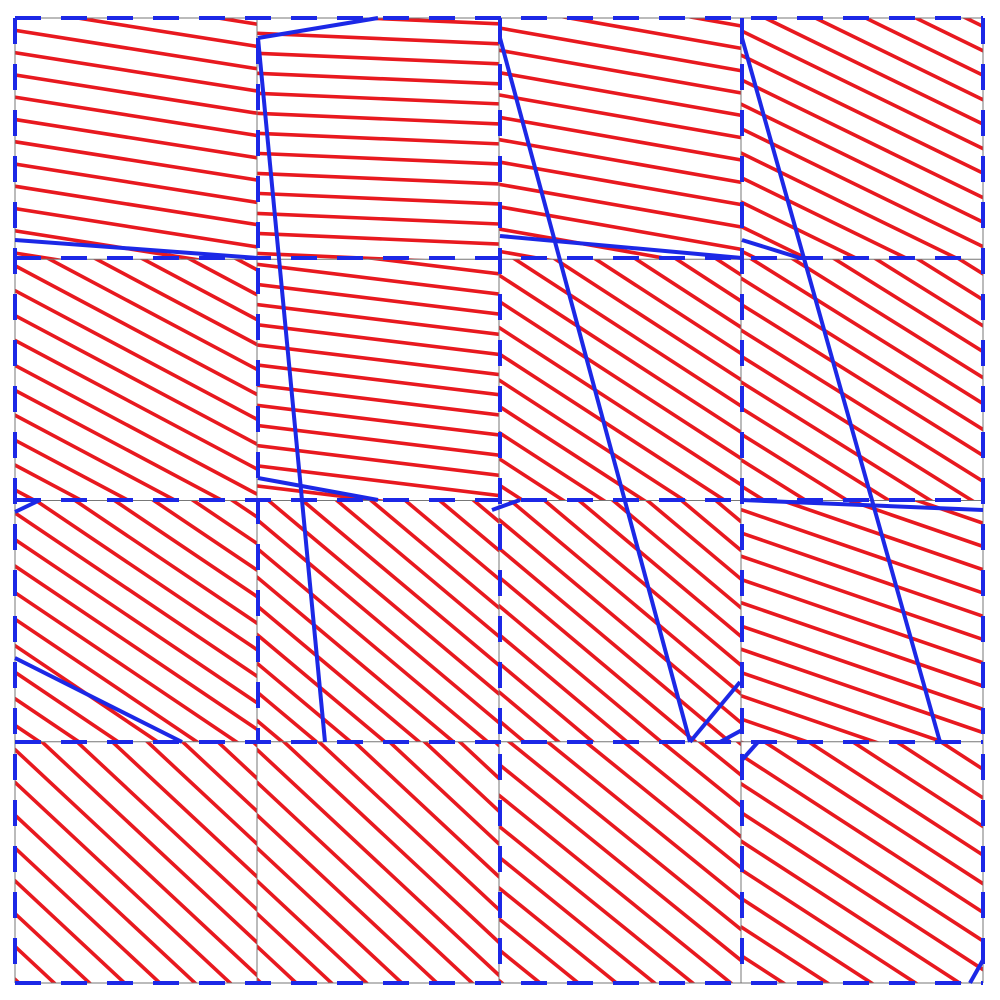  I want to click on hatch-tile-r4-c3, so click(537, 870).